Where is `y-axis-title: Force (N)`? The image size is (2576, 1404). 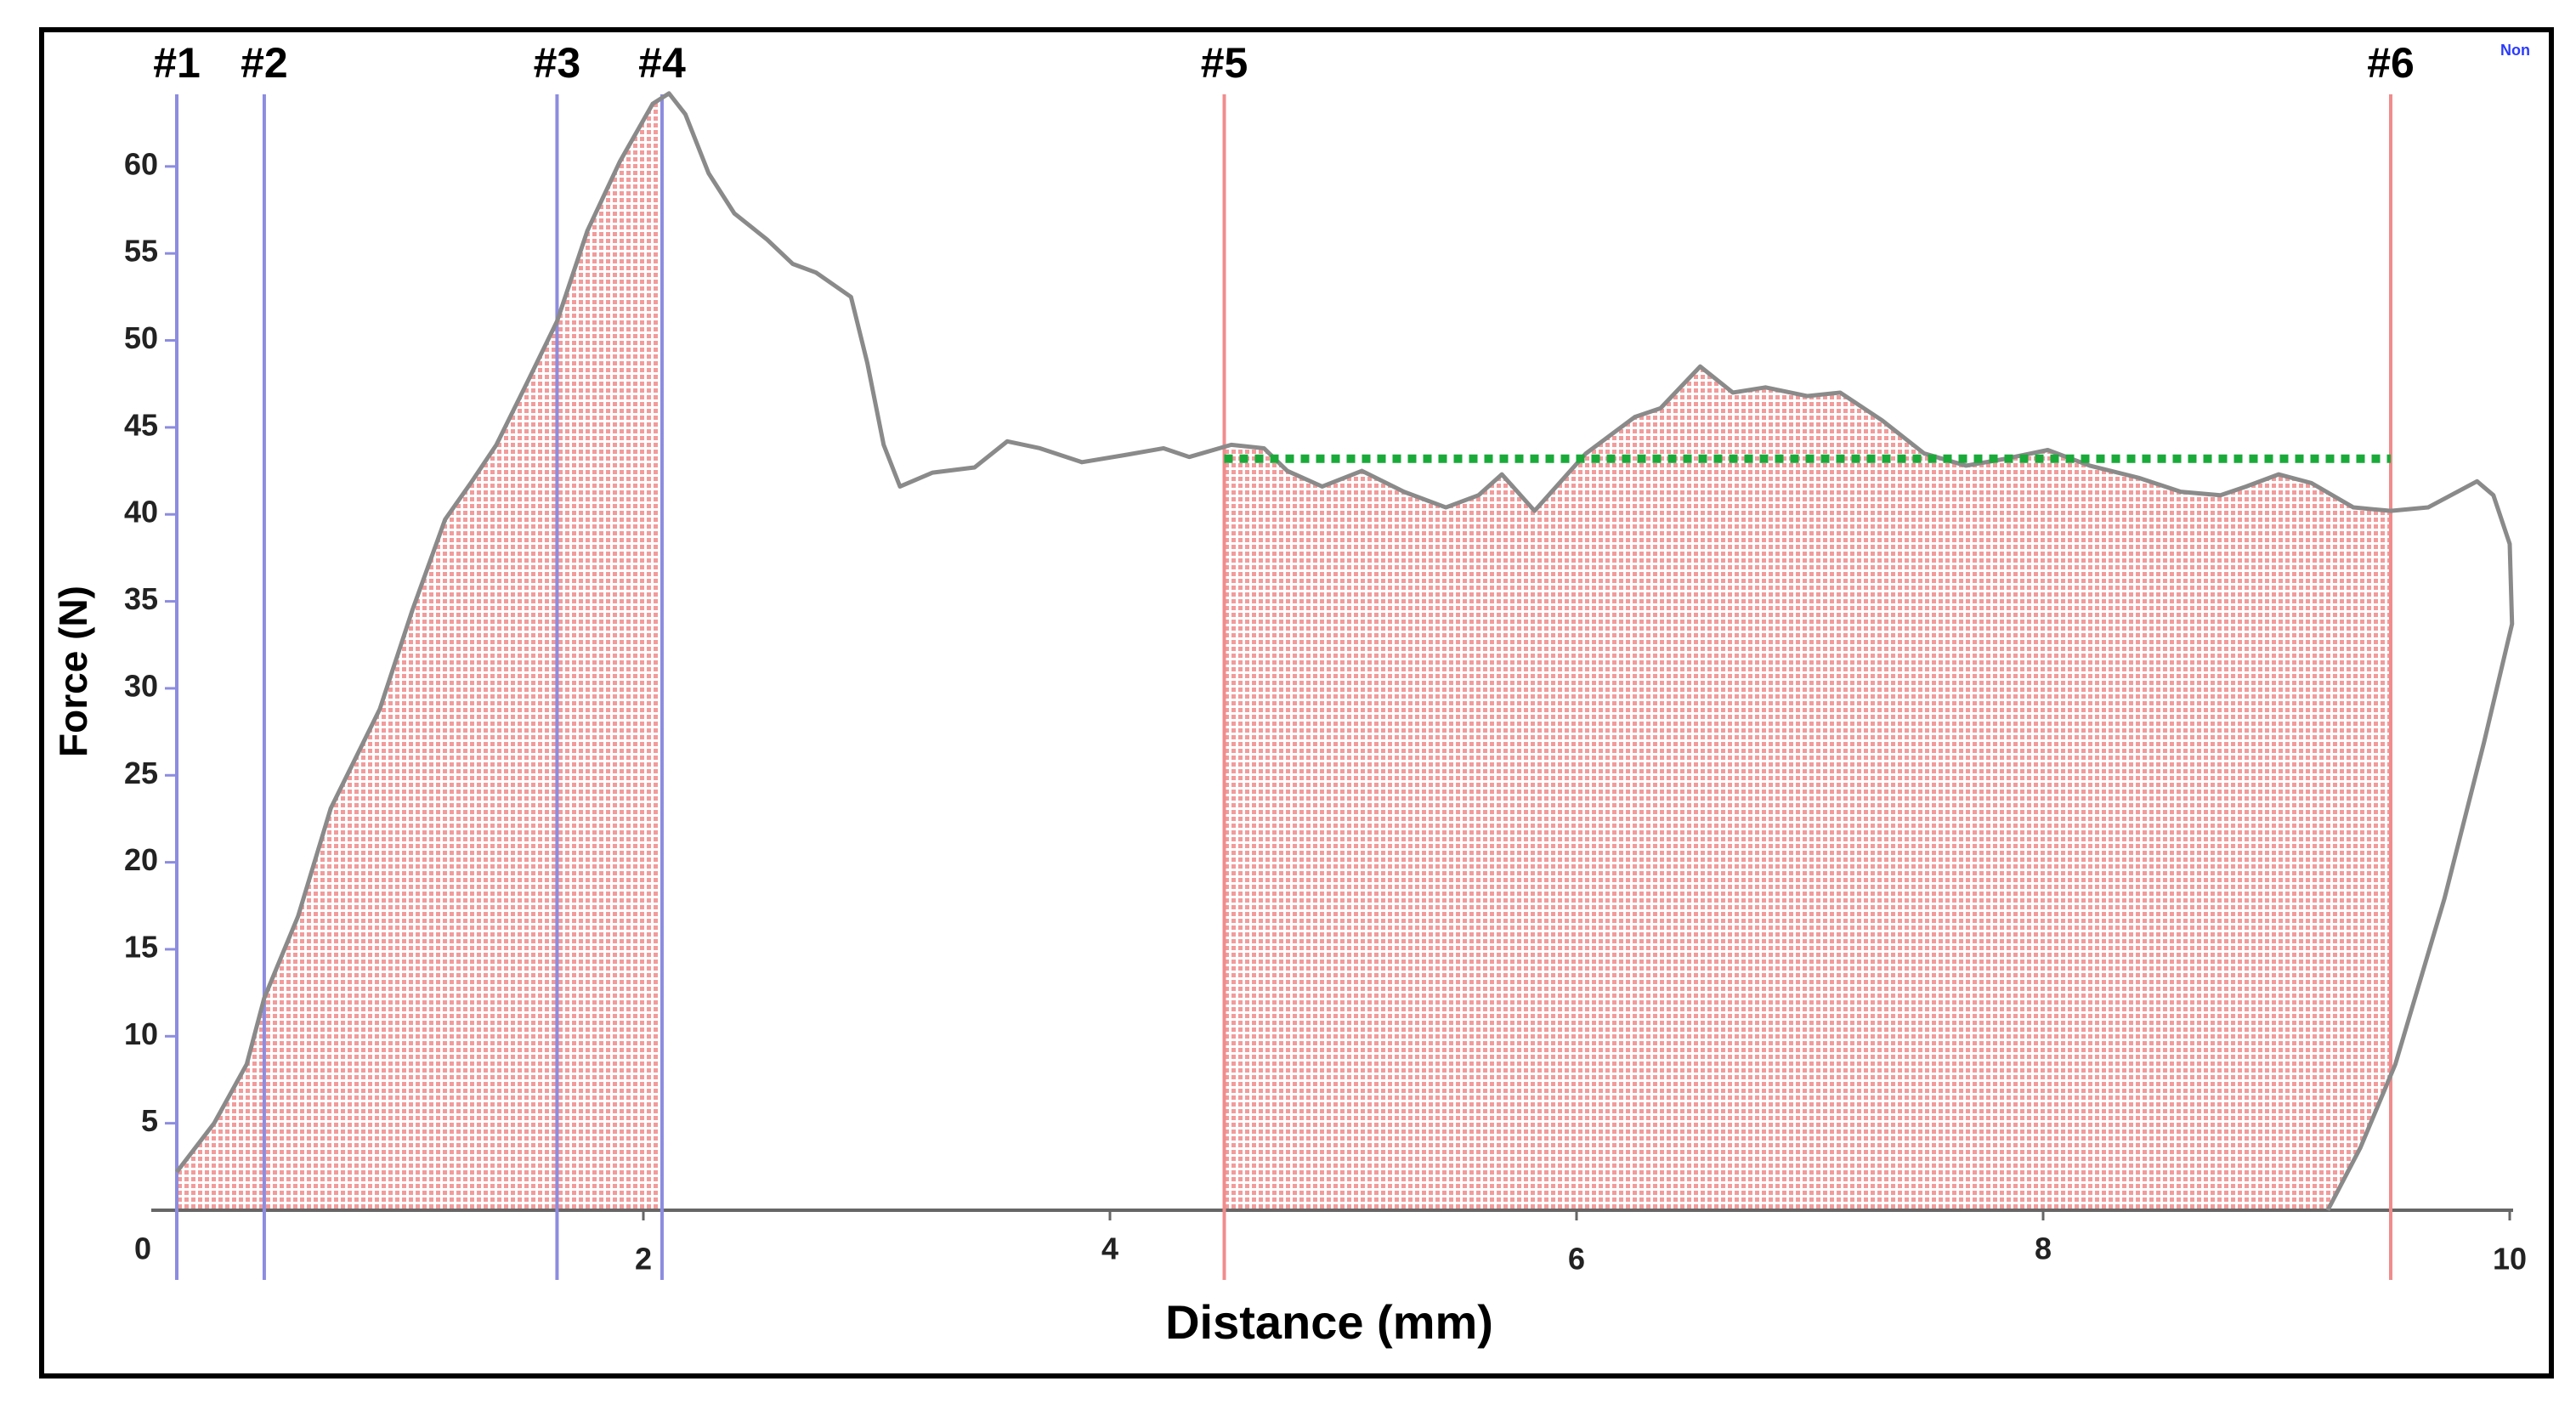
y-axis-title: Force (N) is located at coordinates (73, 671).